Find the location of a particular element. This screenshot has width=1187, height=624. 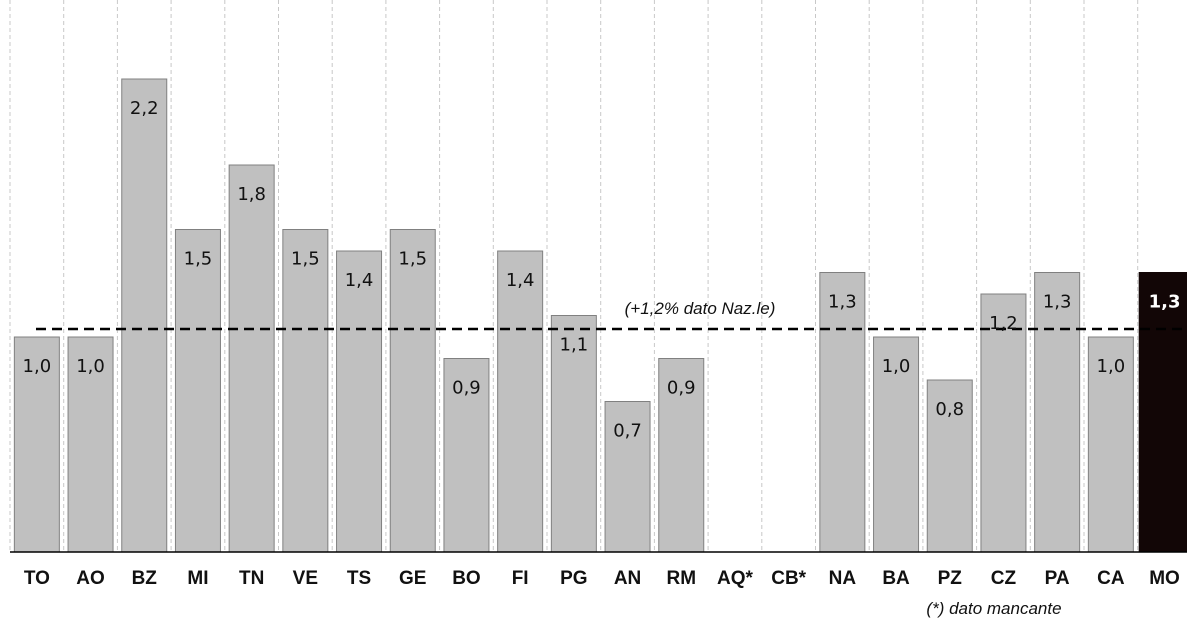

x-tick-label: AN is located at coordinates (627, 578).